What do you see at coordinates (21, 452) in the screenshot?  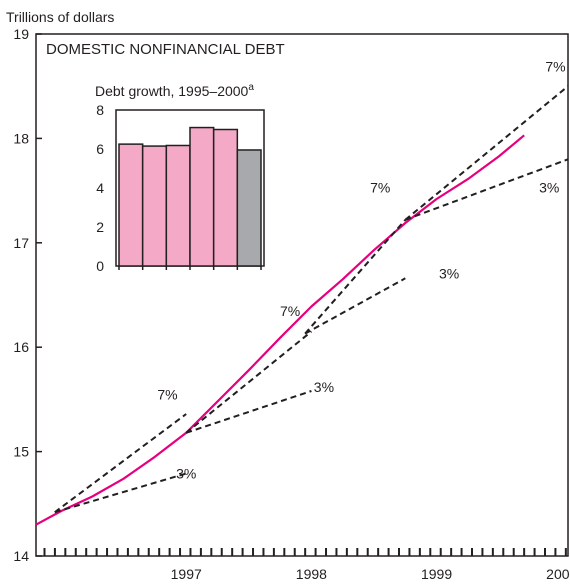 I see `y-tick-label: 15` at bounding box center [21, 452].